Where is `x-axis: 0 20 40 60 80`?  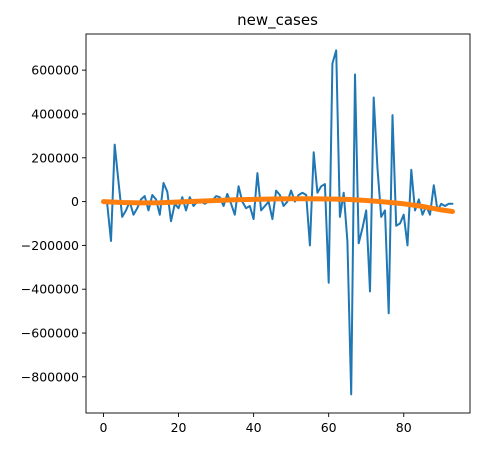 x-axis: 0 20 40 60 80 is located at coordinates (255, 424).